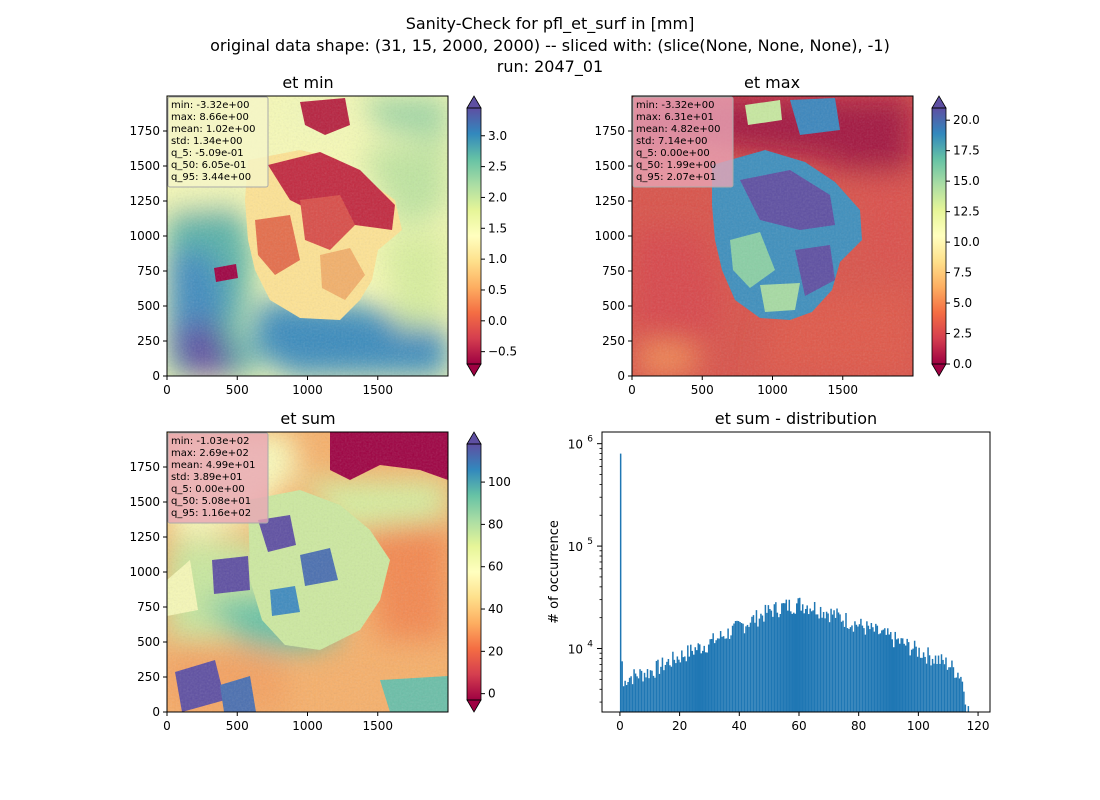 The height and width of the screenshot is (800, 1100). What do you see at coordinates (918, 726) in the screenshot?
I see `x-tick-label: 100` at bounding box center [918, 726].